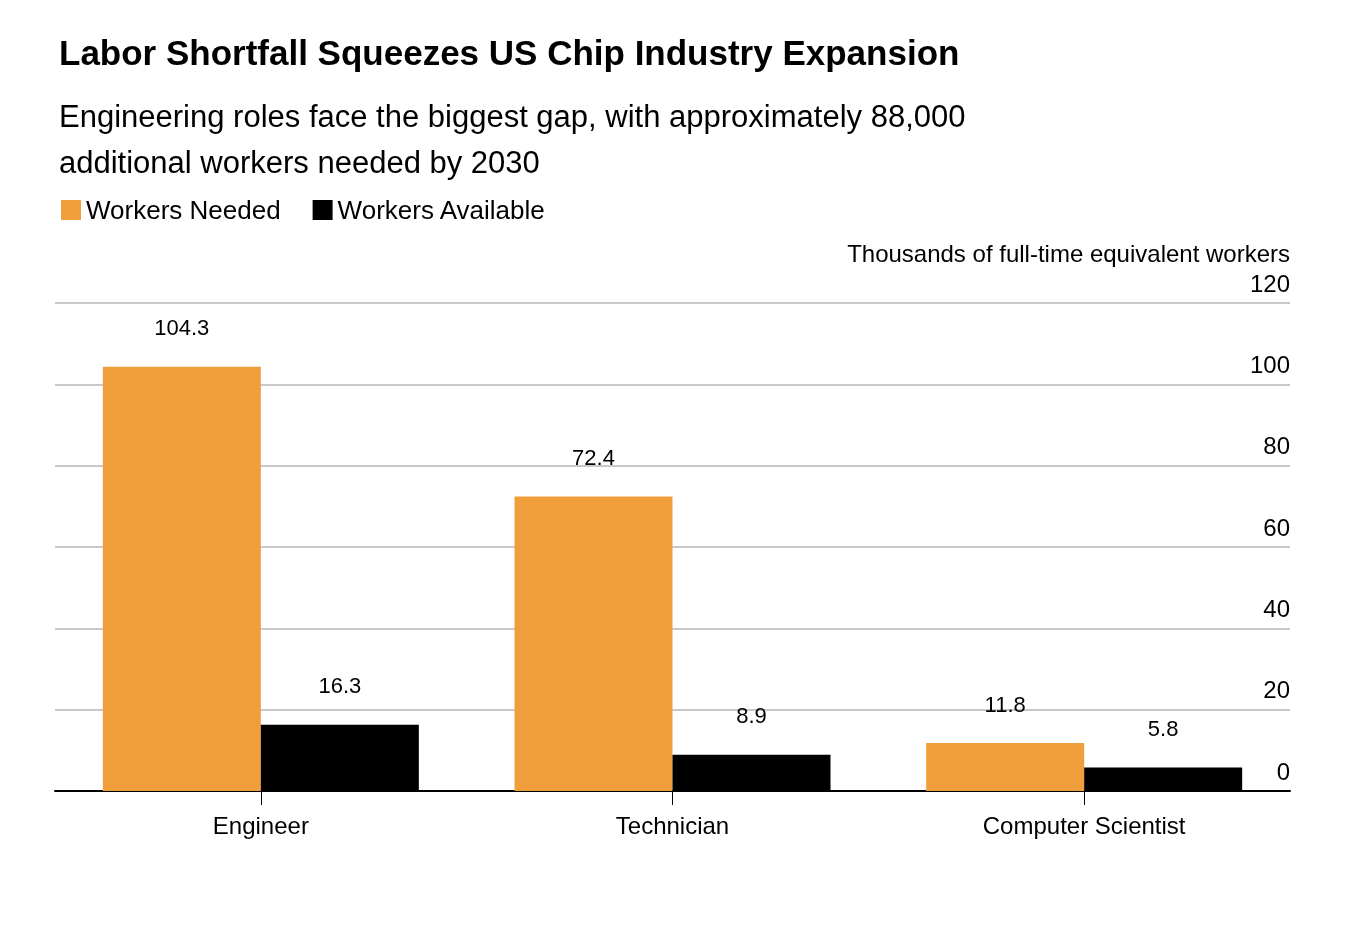 Image resolution: width=1362 pixels, height=946 pixels. What do you see at coordinates (340, 686) in the screenshot?
I see `data-label: 16.3` at bounding box center [340, 686].